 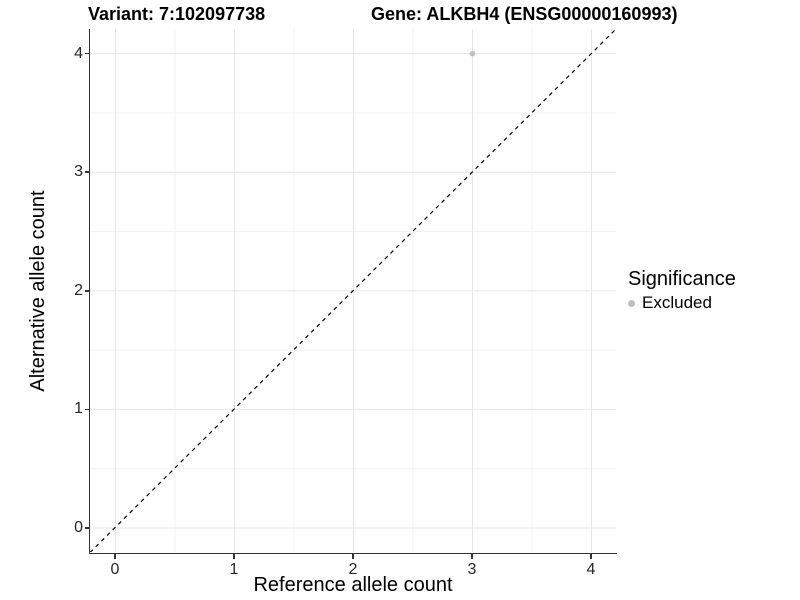 I want to click on y-tick-label: 0, so click(x=78, y=527).